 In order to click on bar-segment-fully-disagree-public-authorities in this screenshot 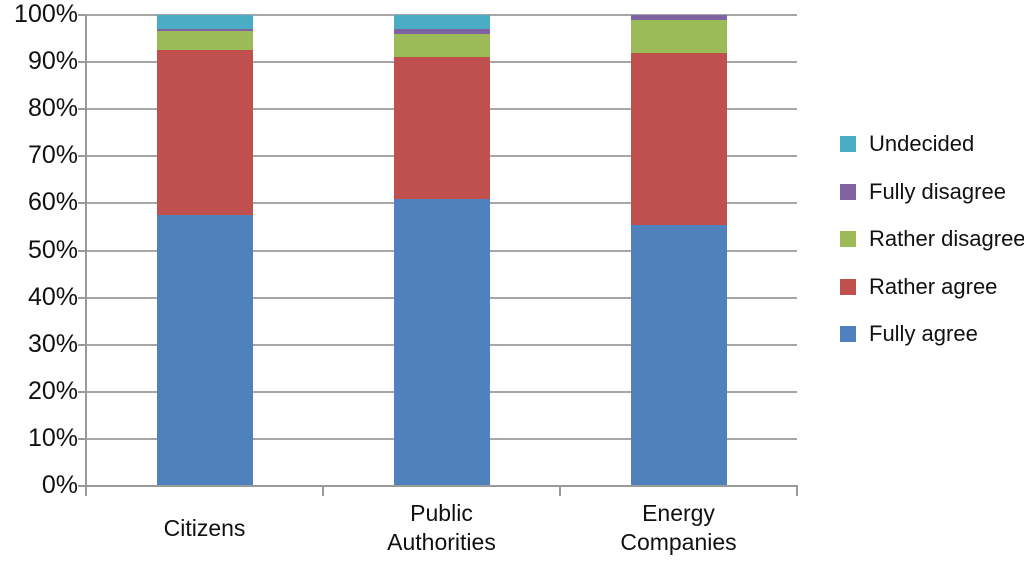, I will do `click(441, 31)`.